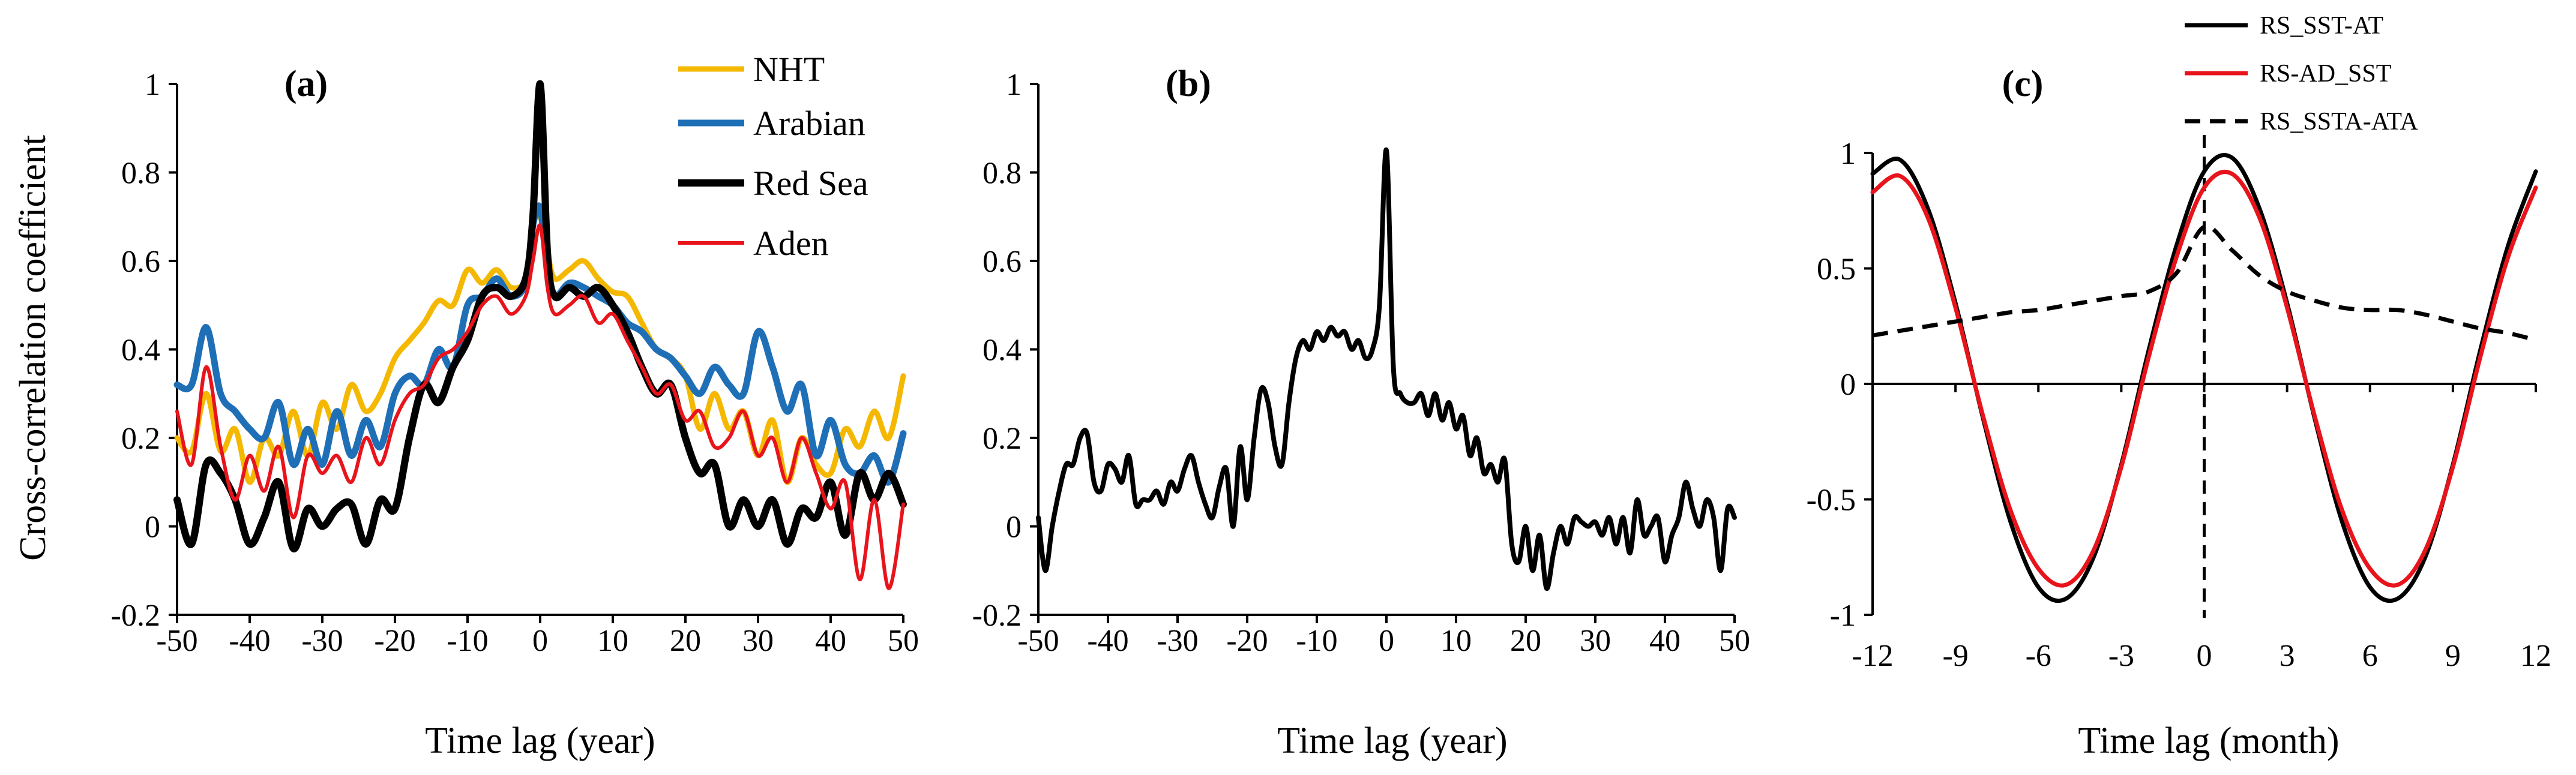  What do you see at coordinates (830, 641) in the screenshot?
I see `panel-a-x-tick-label: 40` at bounding box center [830, 641].